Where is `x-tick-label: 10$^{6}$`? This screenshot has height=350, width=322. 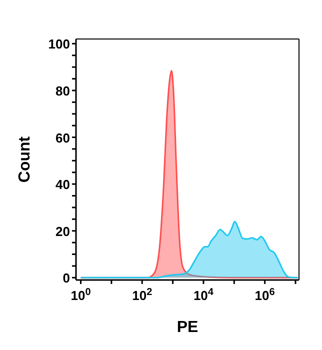
x-tick-label: 10$^{6}$ is located at coordinates (265, 294).